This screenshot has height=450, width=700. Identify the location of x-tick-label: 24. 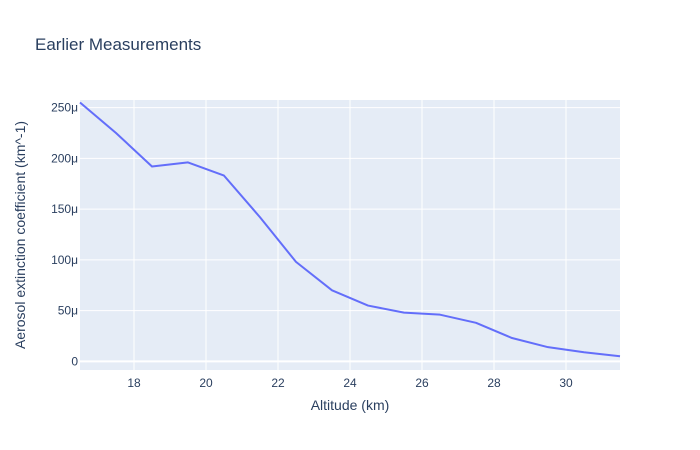
(350, 383).